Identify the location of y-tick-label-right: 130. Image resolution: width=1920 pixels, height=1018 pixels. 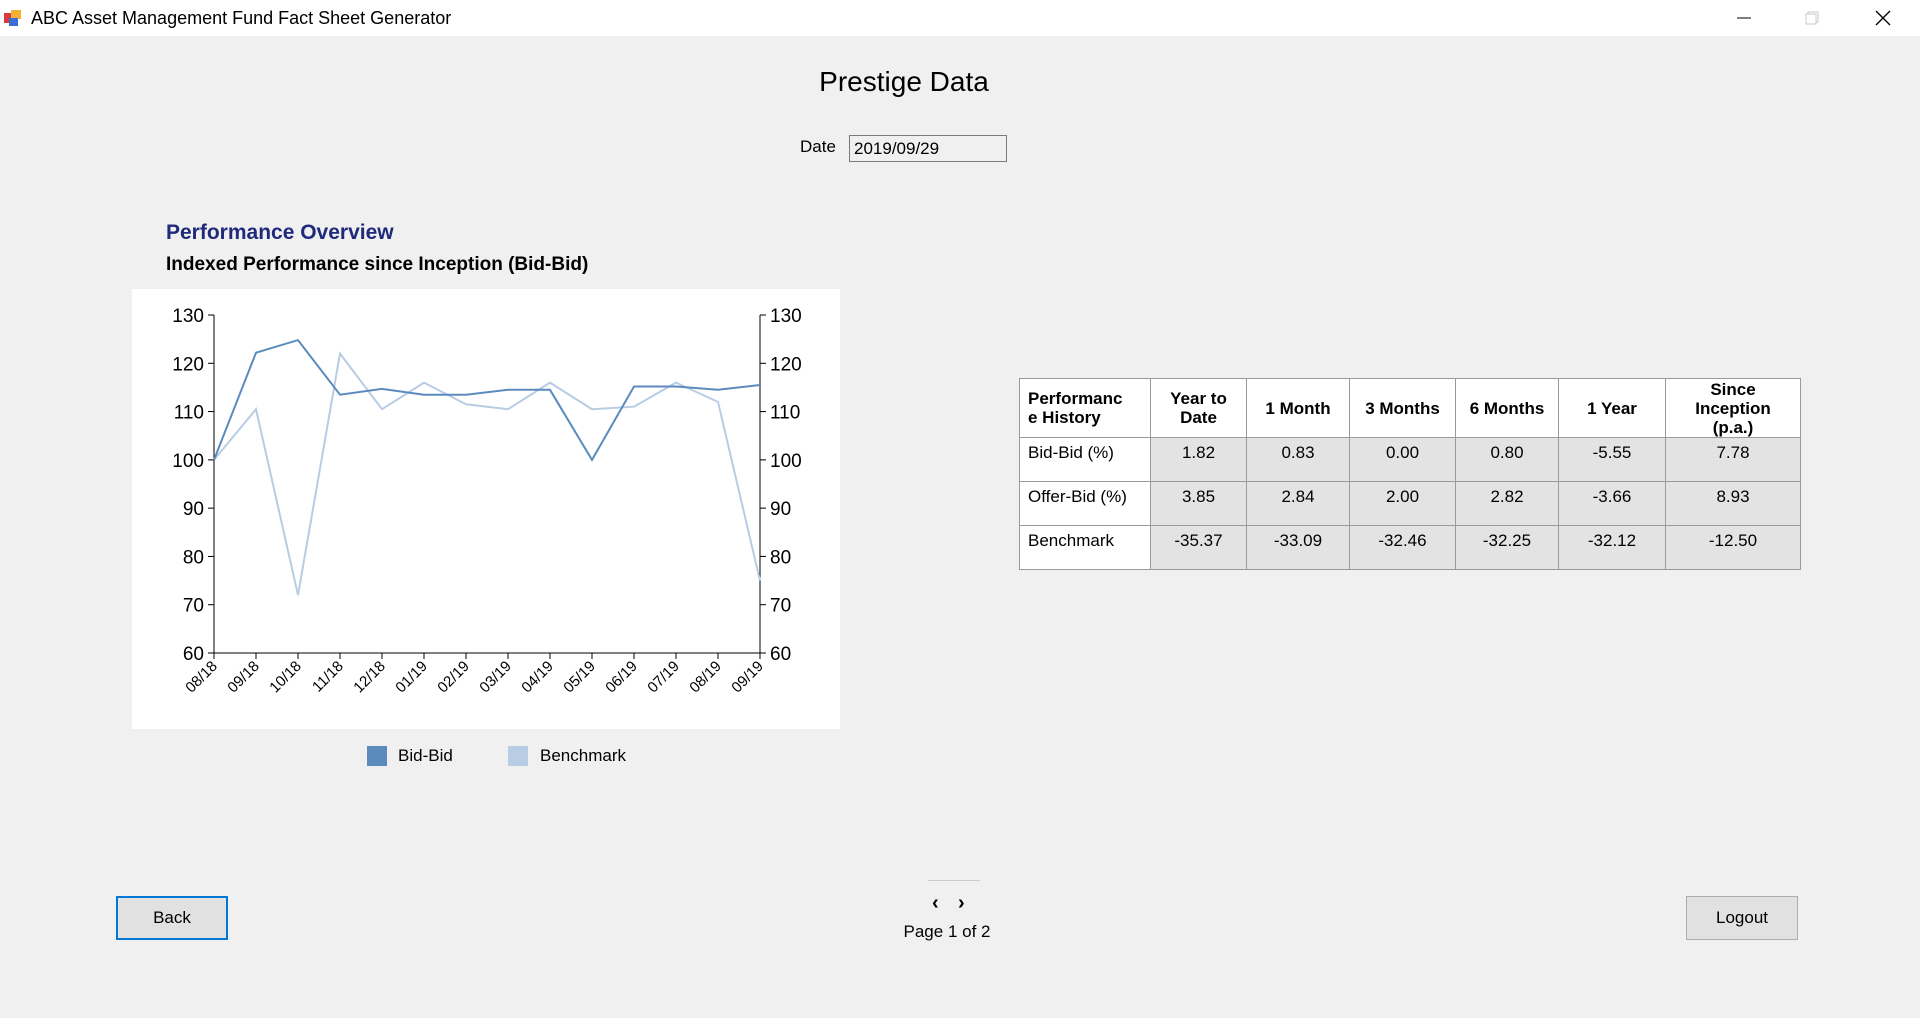
(786, 316).